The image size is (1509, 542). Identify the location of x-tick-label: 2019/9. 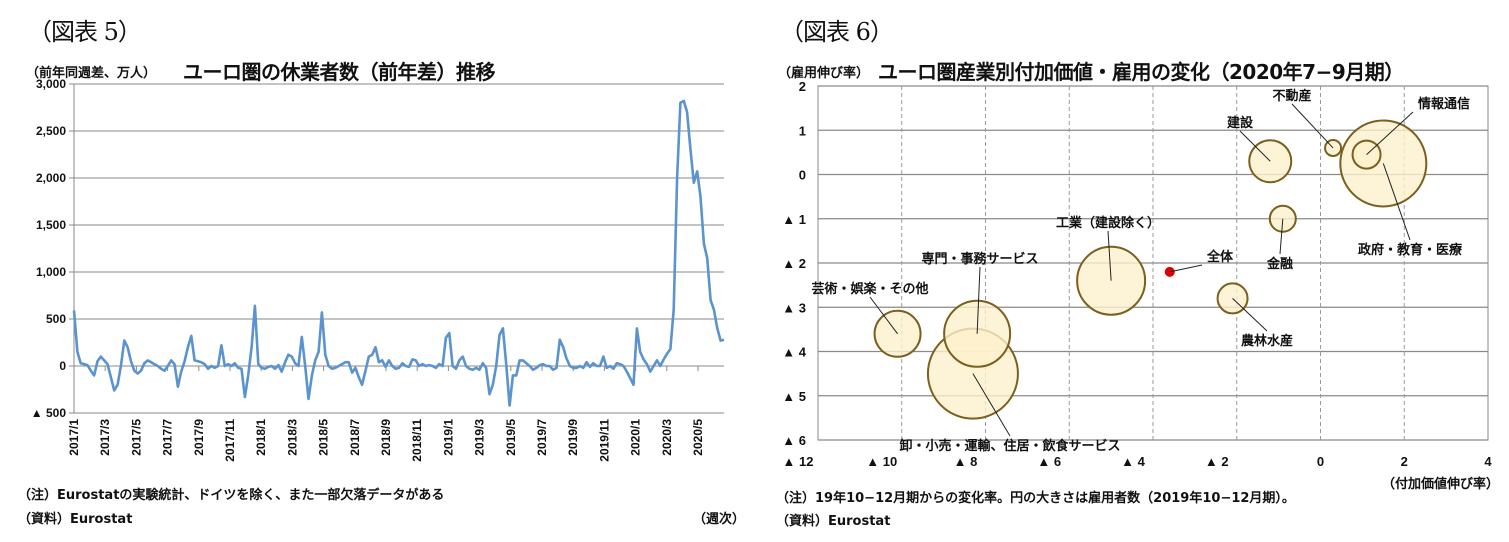
(573, 437).